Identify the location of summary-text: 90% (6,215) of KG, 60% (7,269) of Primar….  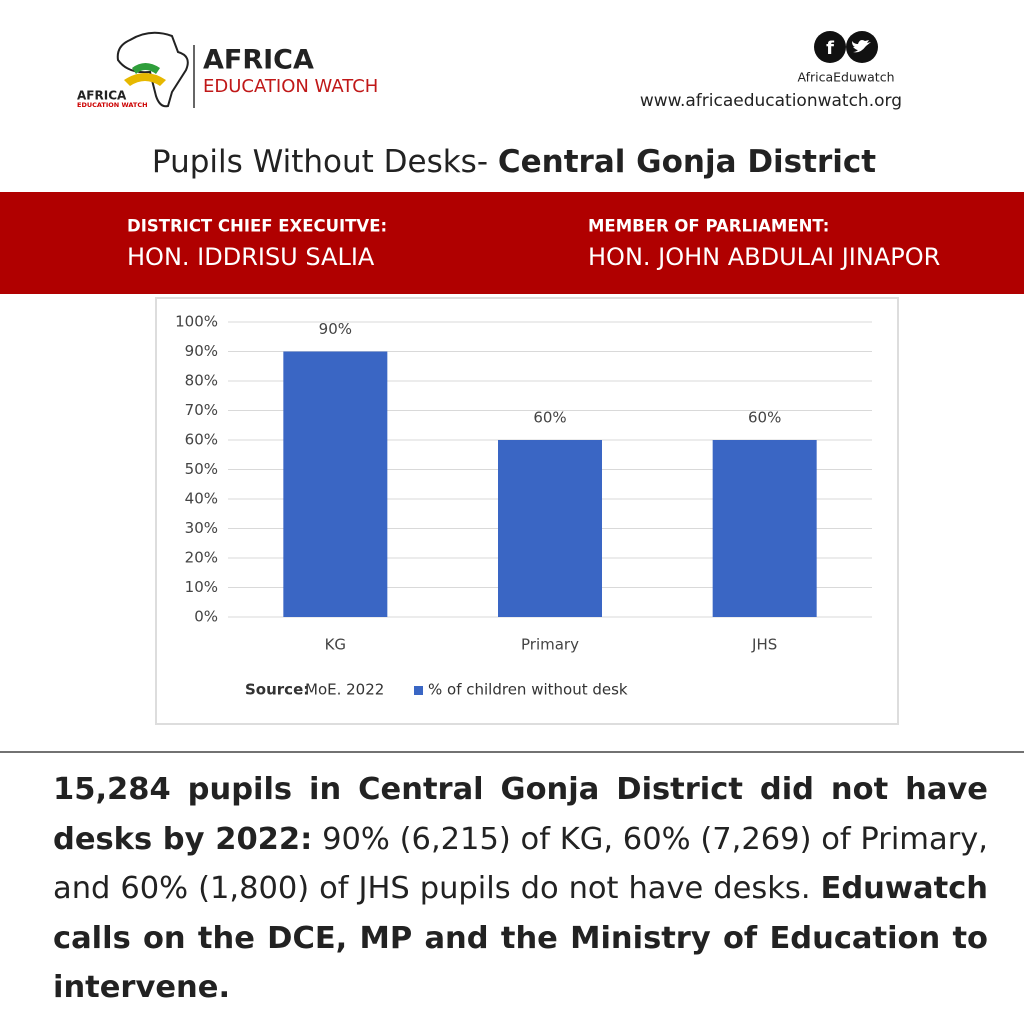
(520, 864).